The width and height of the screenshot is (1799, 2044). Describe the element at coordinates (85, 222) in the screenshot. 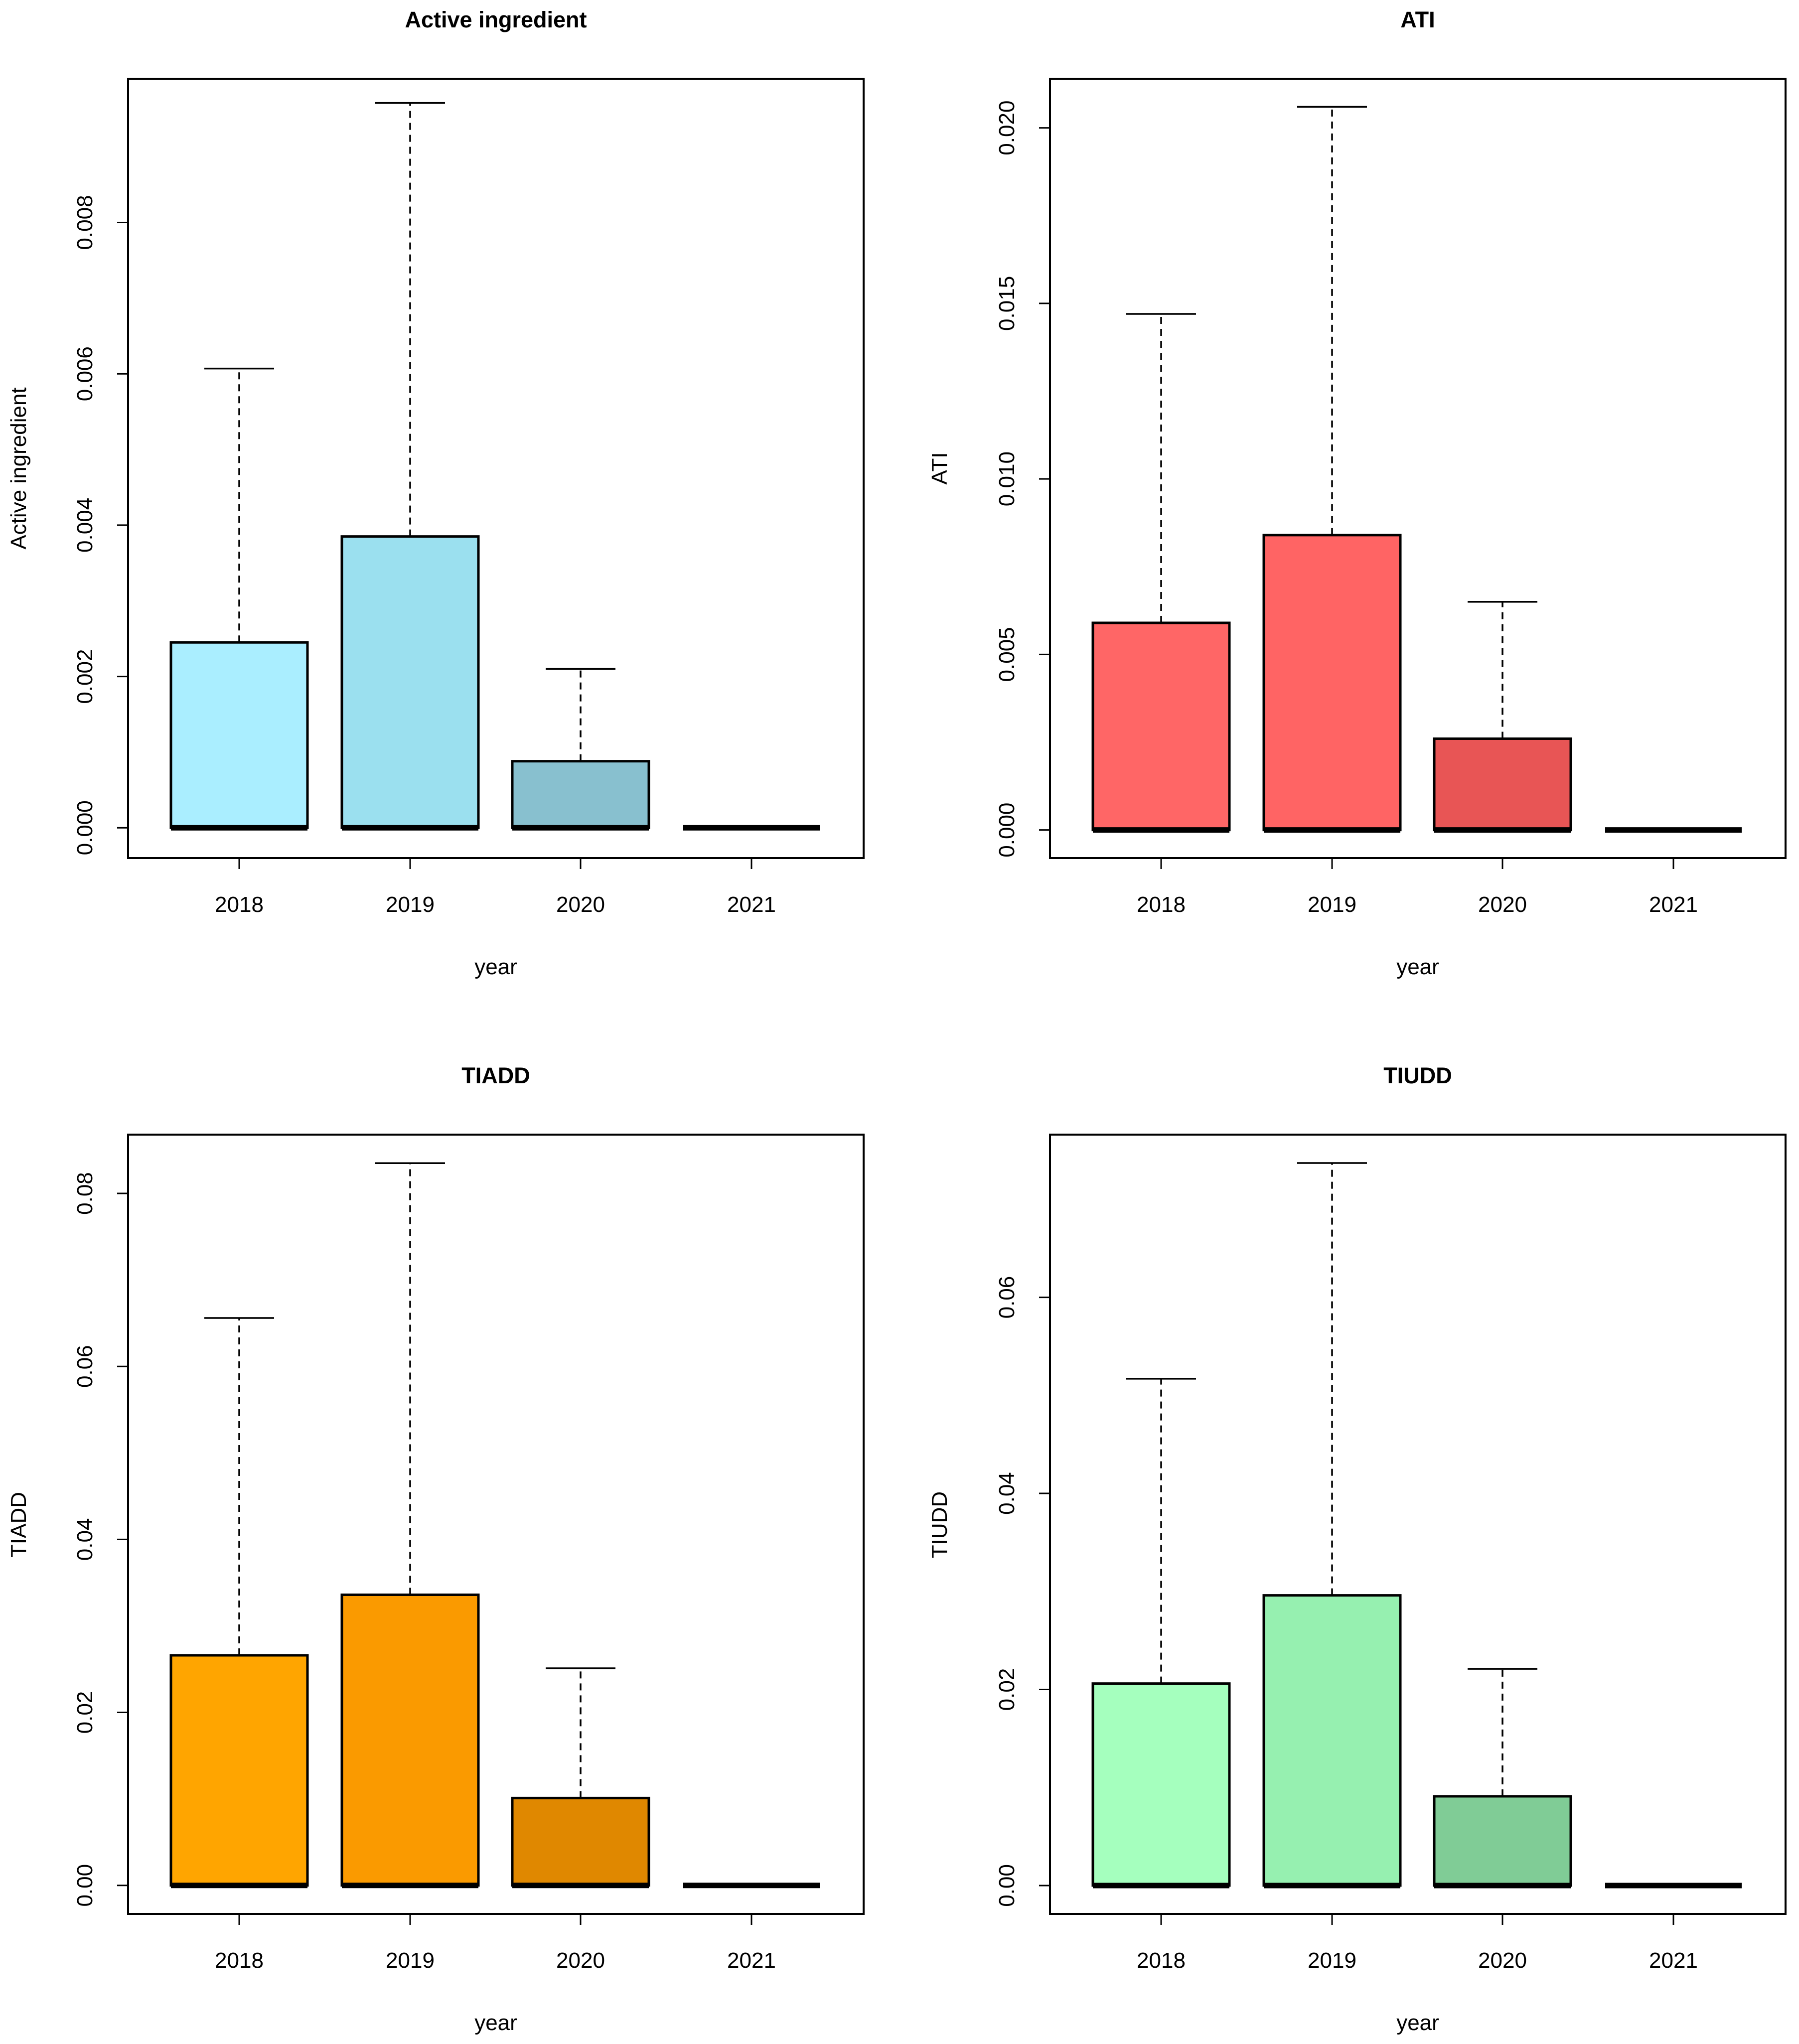

I see `y-tick-label: 0.008` at that location.